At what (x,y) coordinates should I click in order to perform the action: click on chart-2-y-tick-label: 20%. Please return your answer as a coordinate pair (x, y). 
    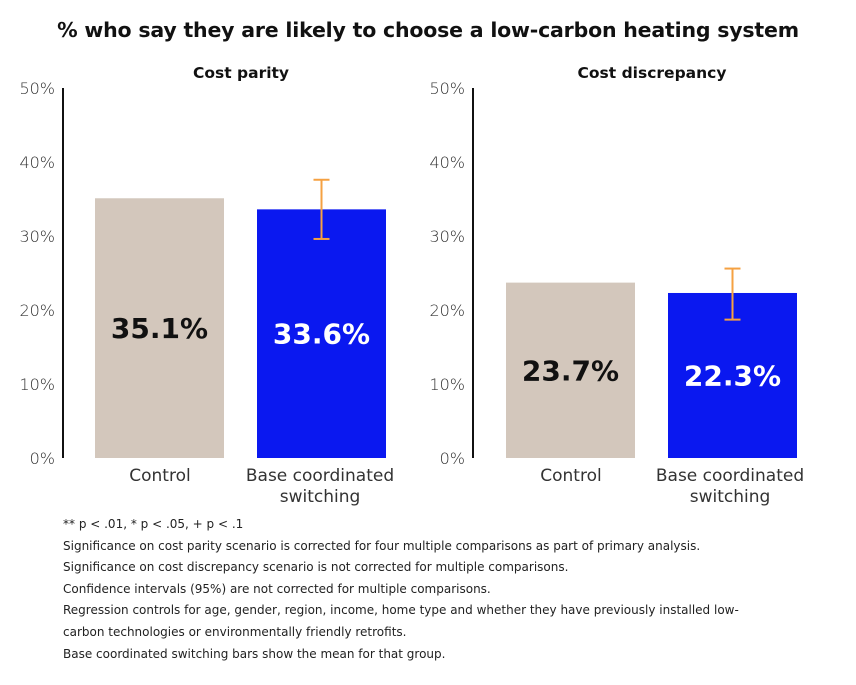
    Looking at the image, I should click on (447, 310).